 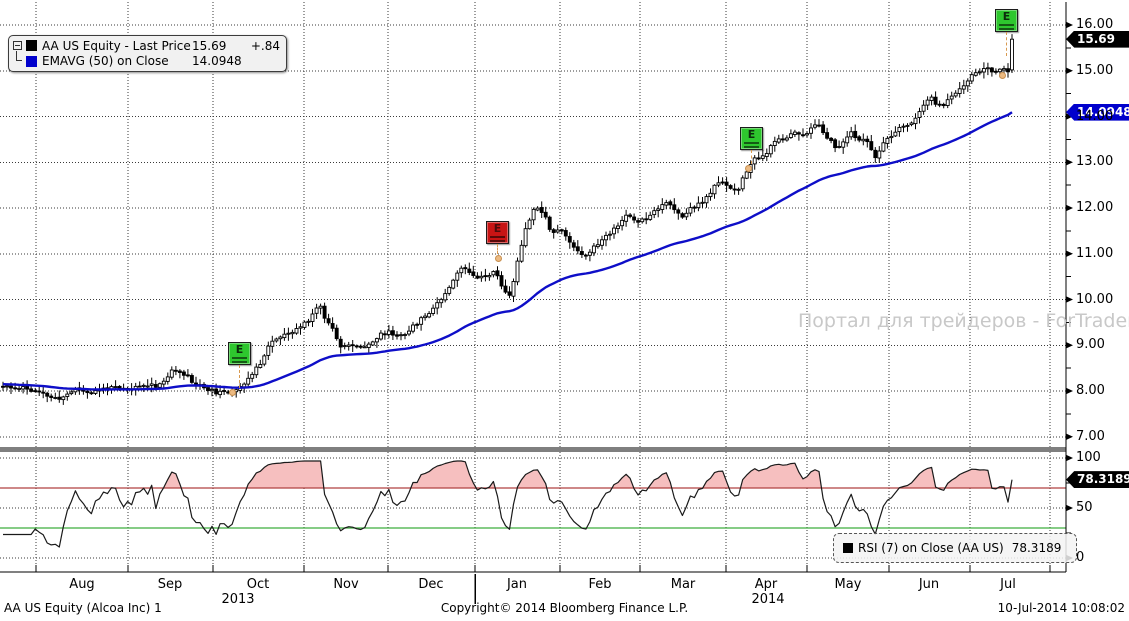 I want to click on price-tick-label: 12.00, so click(x=1095, y=207).